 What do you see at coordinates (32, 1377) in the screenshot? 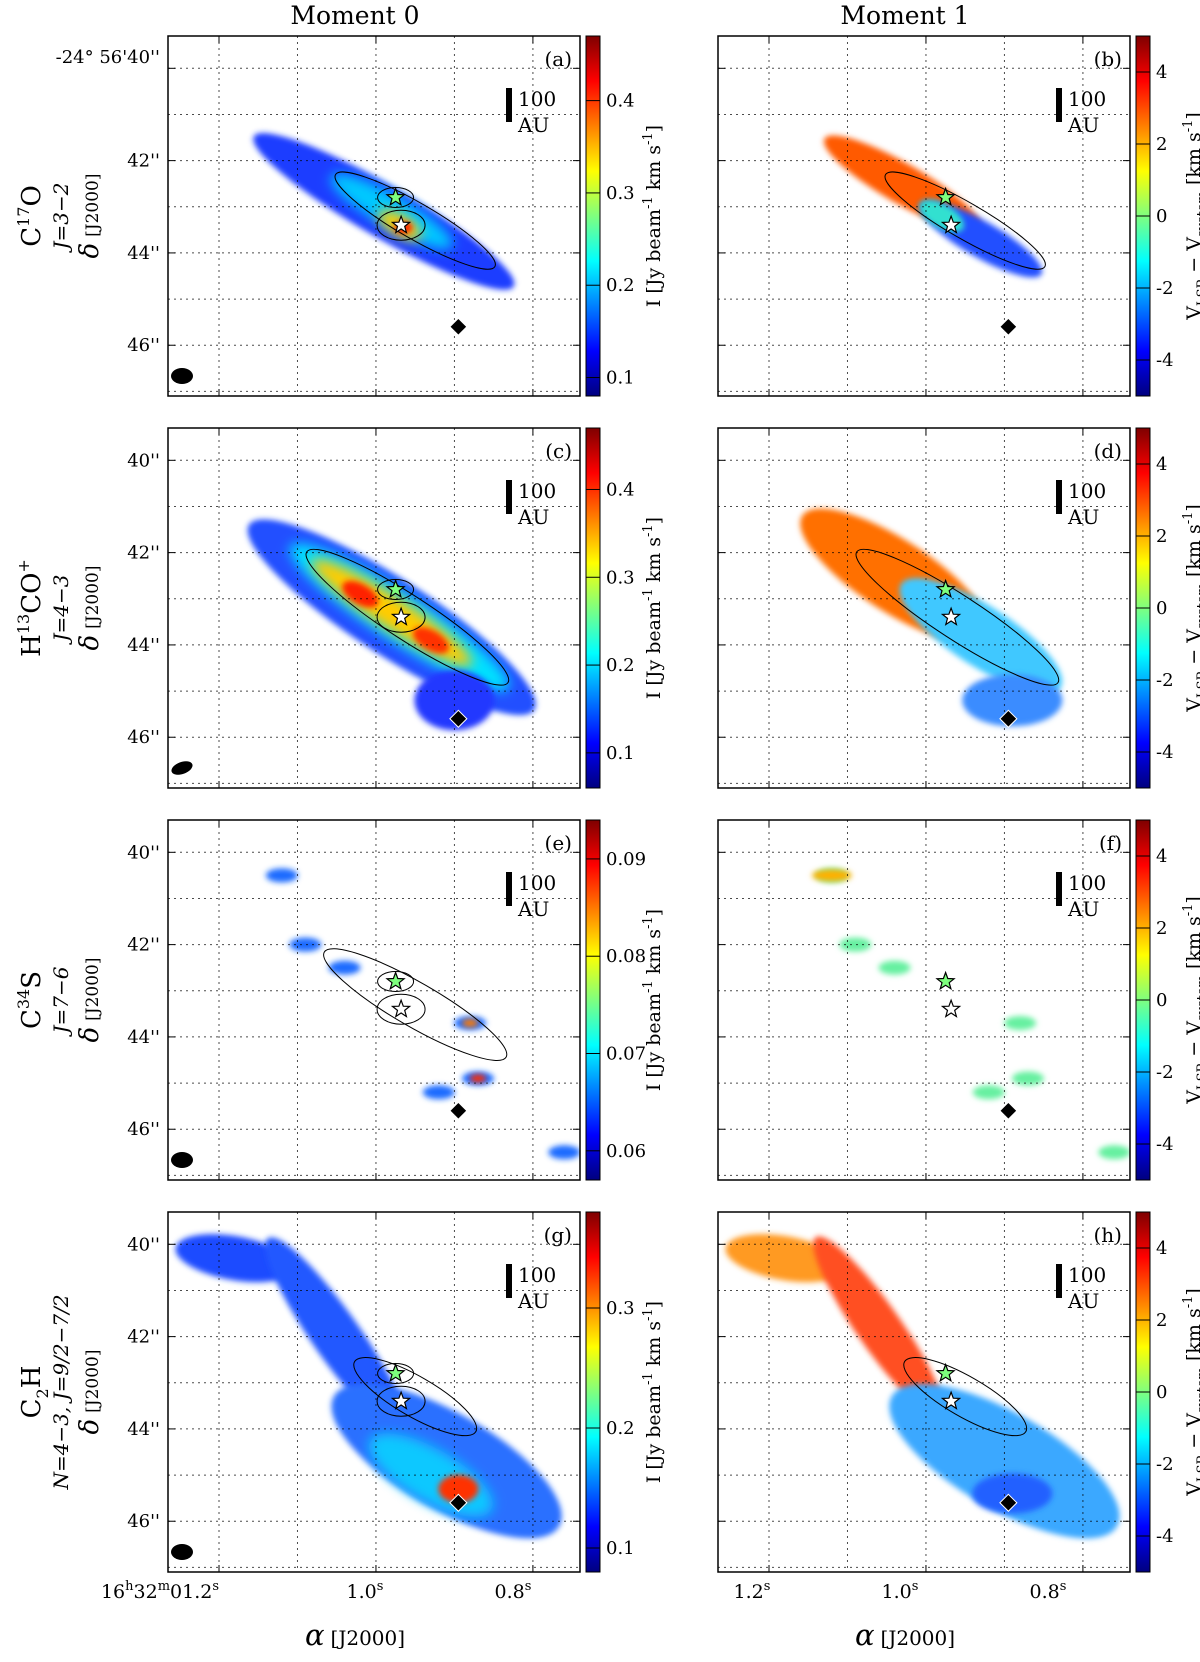
I see `molecule-part-c: H` at bounding box center [32, 1377].